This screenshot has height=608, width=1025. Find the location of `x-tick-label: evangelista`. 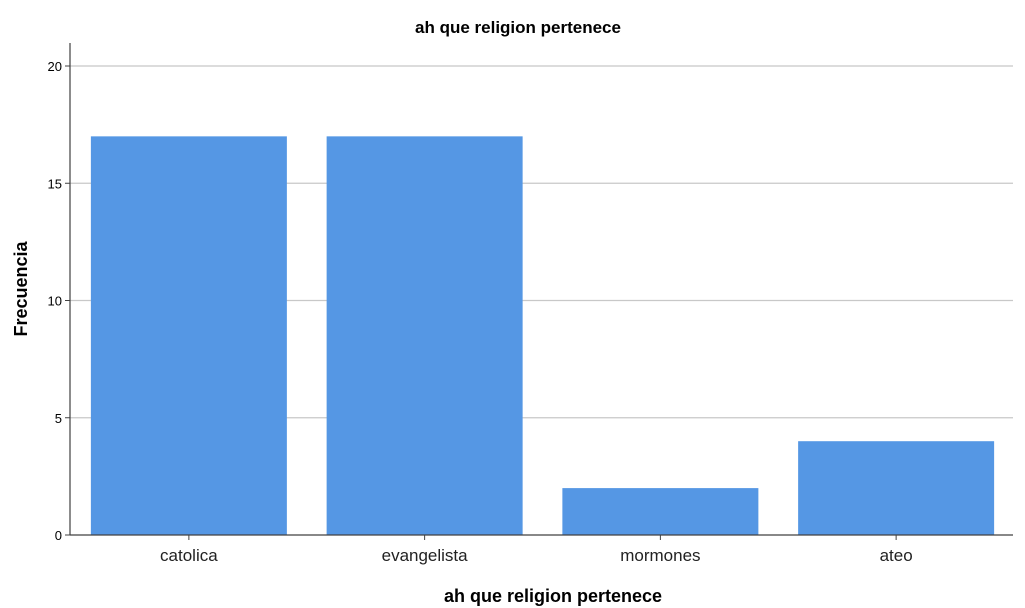

x-tick-label: evangelista is located at coordinates (425, 555).